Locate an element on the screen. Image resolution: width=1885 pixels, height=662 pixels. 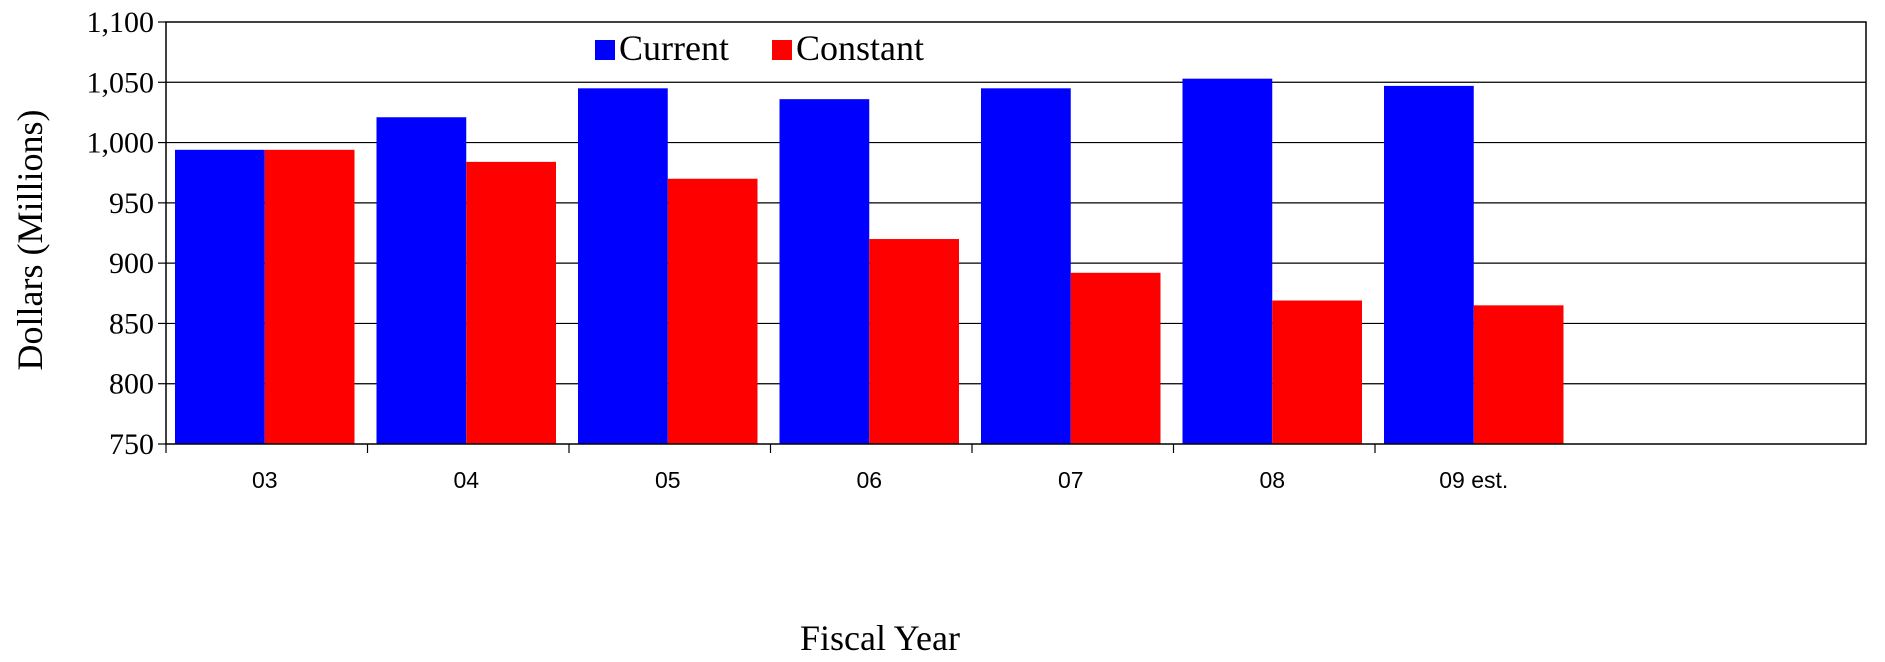
y-tick-label: 800 is located at coordinates (131, 384).